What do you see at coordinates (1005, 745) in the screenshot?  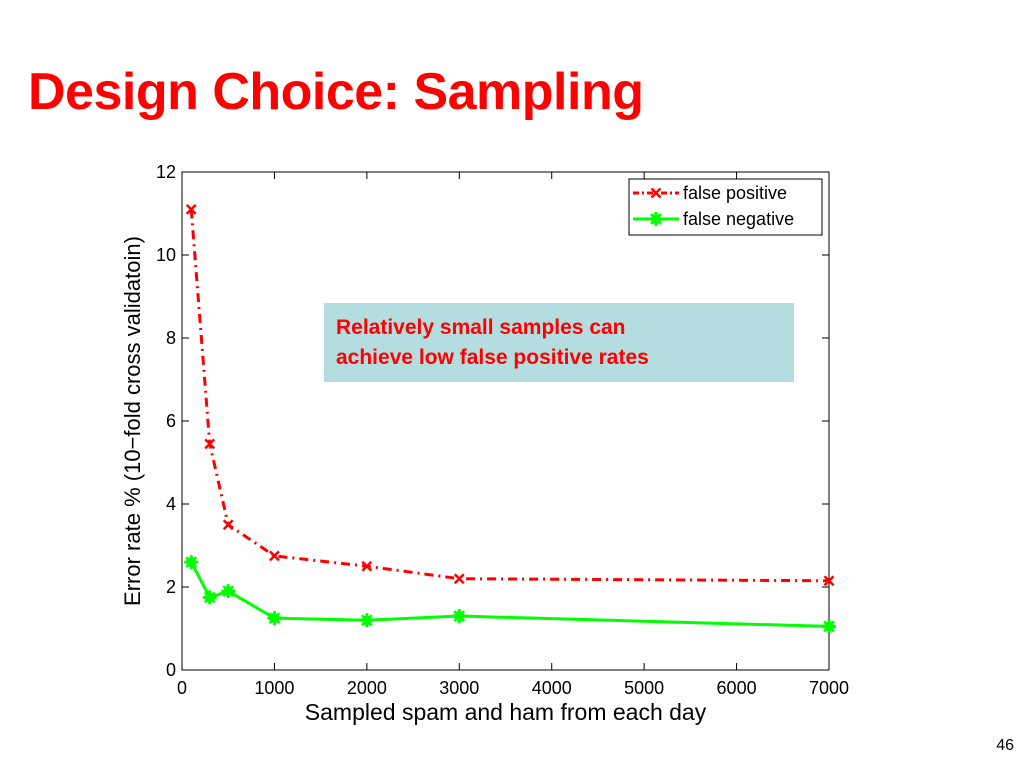 I see `page-number: 46` at bounding box center [1005, 745].